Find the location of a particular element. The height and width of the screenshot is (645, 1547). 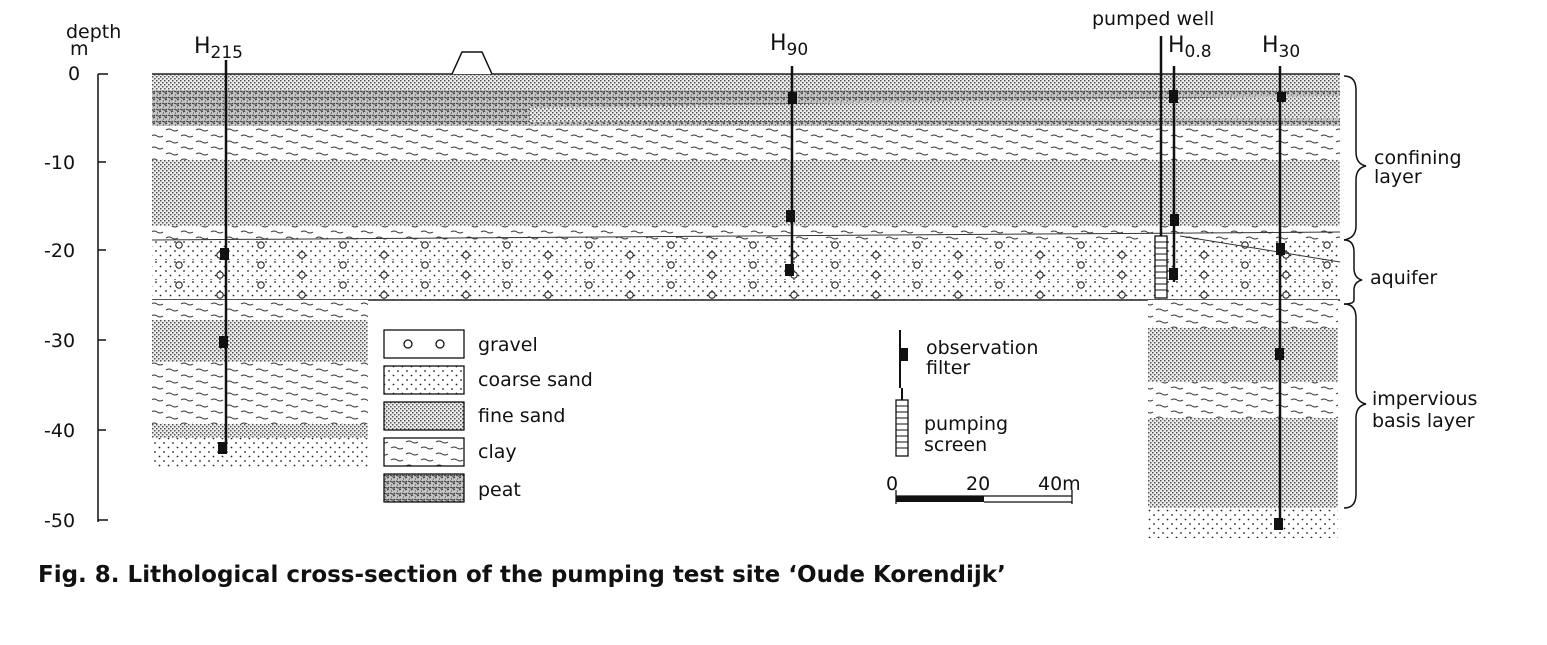

depth-tick-40: -40 is located at coordinates (59, 431).